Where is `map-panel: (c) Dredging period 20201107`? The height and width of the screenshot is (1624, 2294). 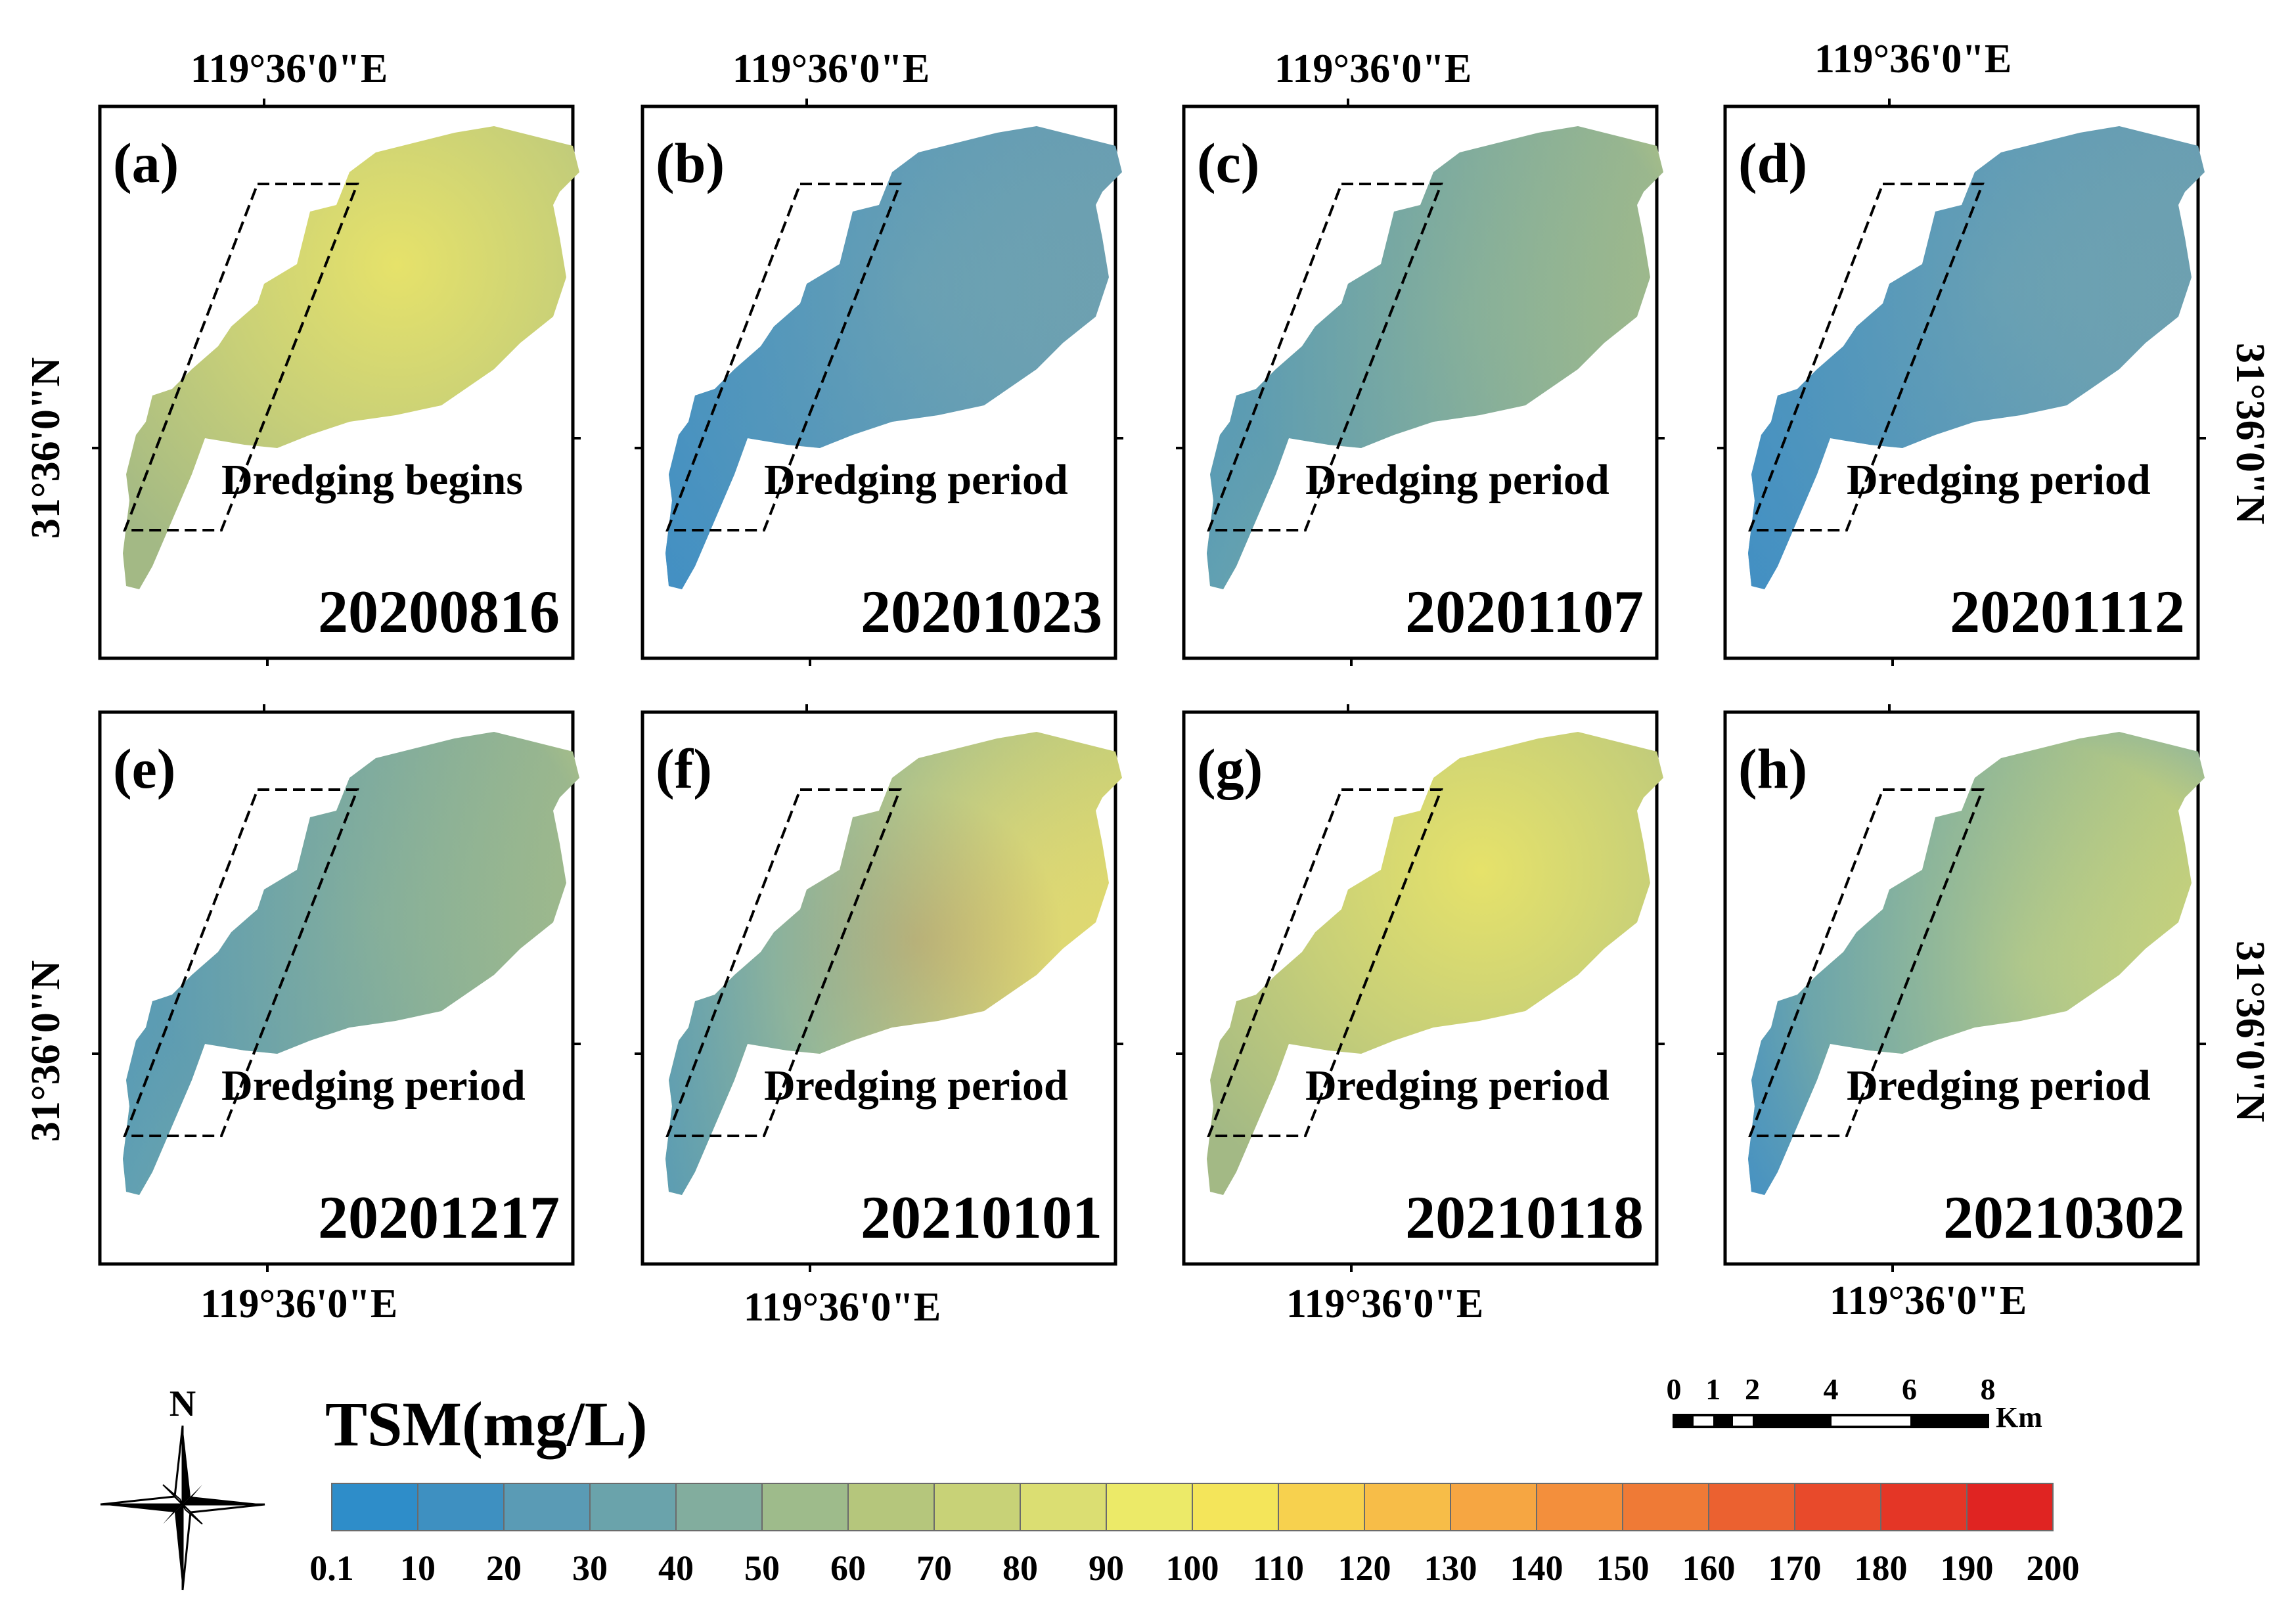
map-panel: (c) Dredging period 20201107 is located at coordinates (1421, 382).